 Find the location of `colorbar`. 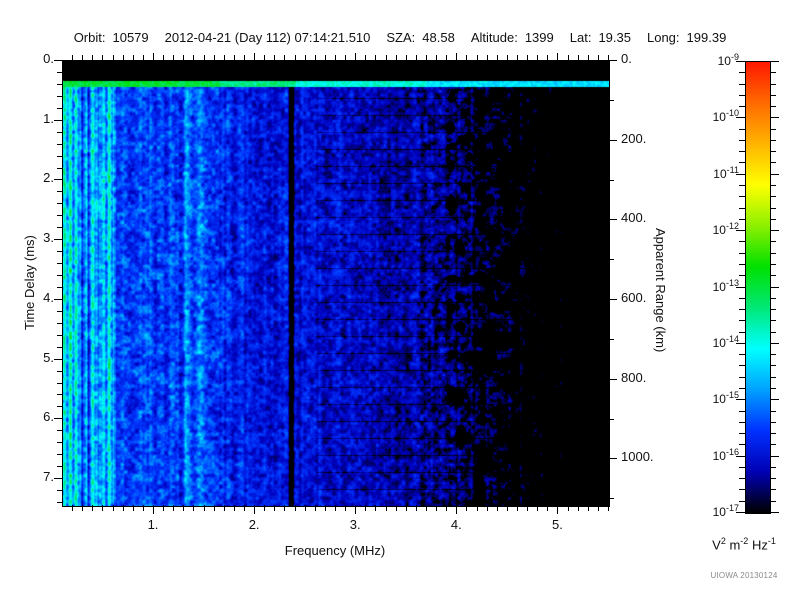

colorbar is located at coordinates (758, 287).